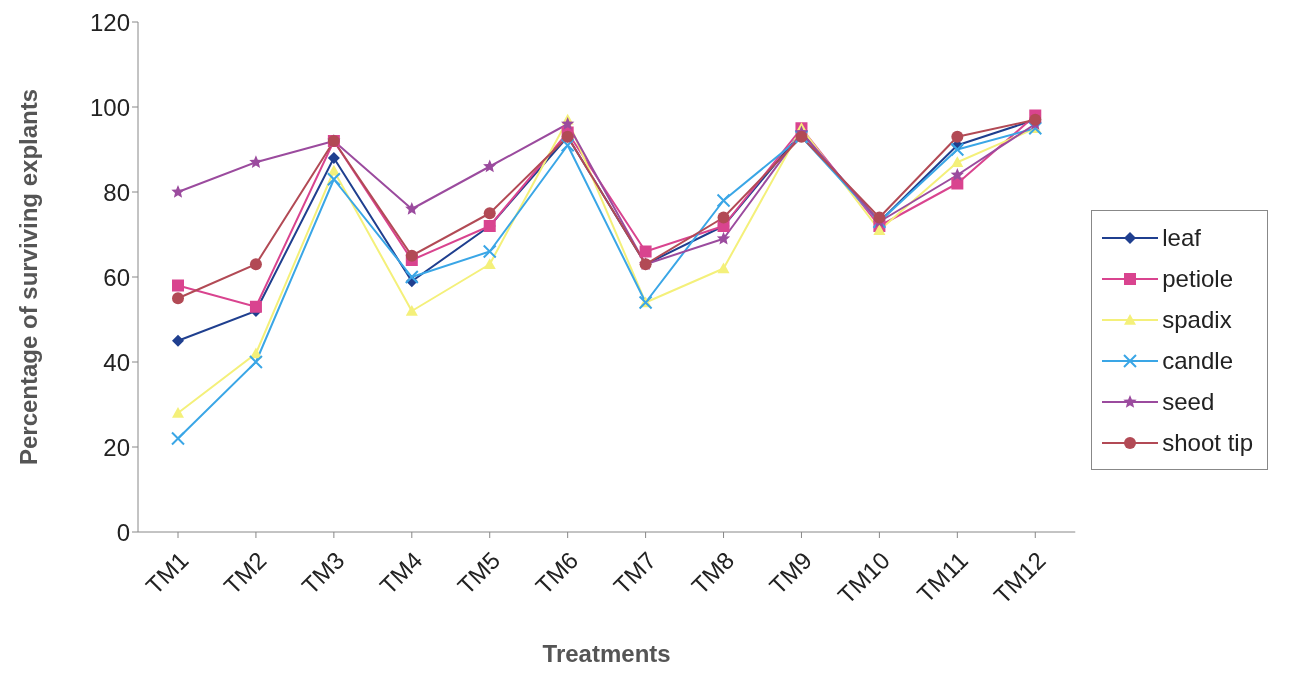 This screenshot has width=1296, height=680. What do you see at coordinates (1188, 402) in the screenshot?
I see `legend-label: seed` at bounding box center [1188, 402].